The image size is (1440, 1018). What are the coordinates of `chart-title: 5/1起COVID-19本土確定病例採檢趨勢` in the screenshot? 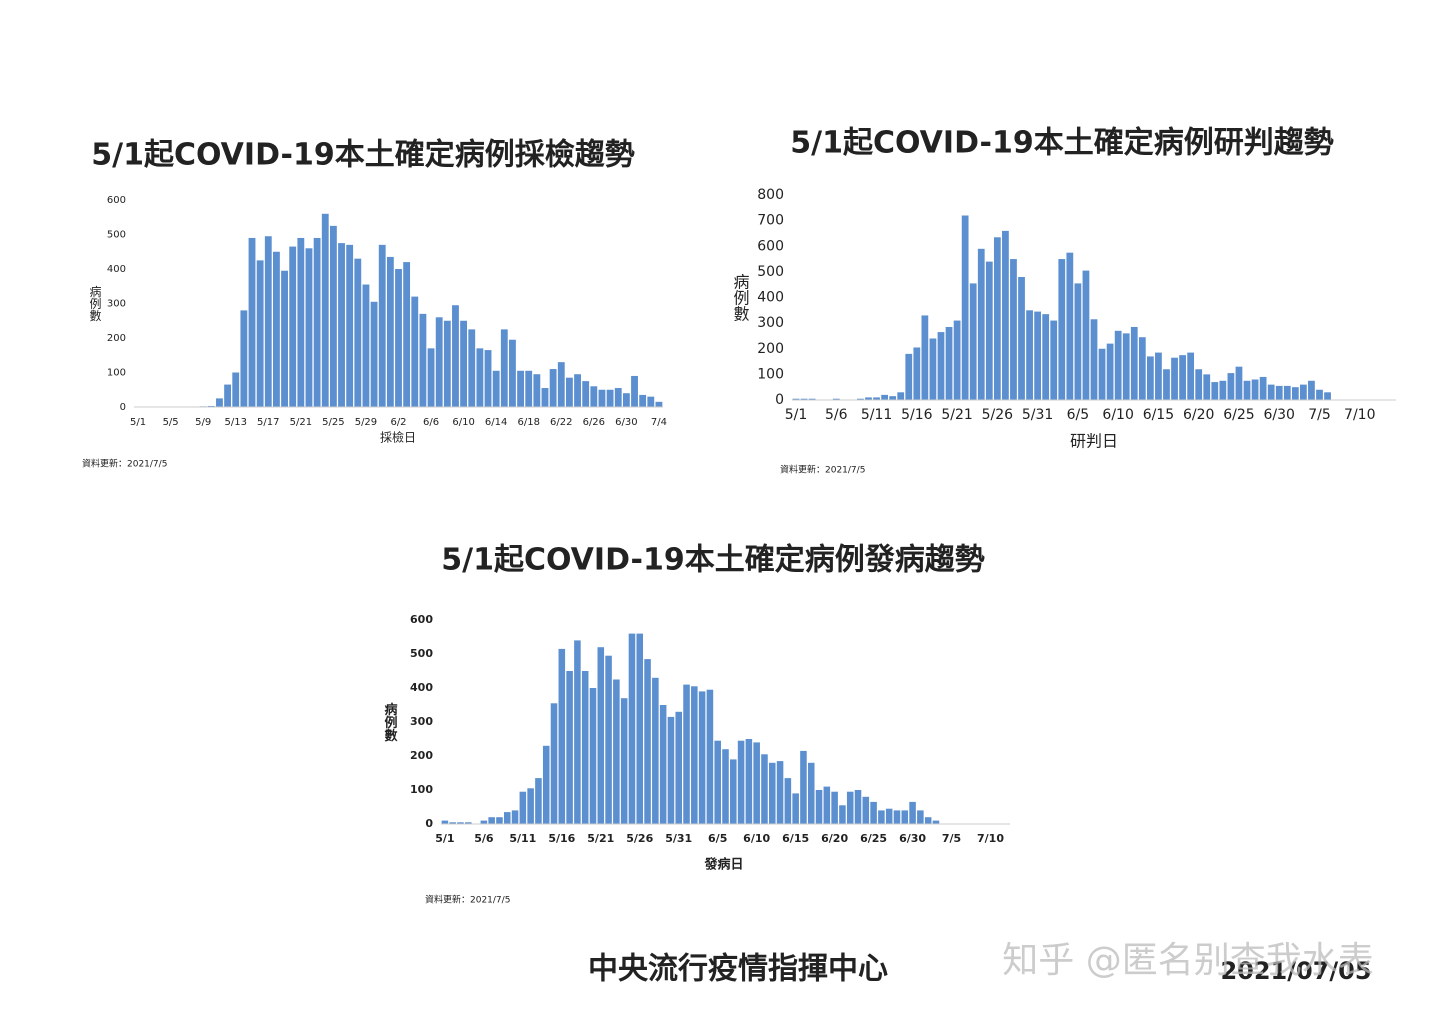 It's located at (362, 155).